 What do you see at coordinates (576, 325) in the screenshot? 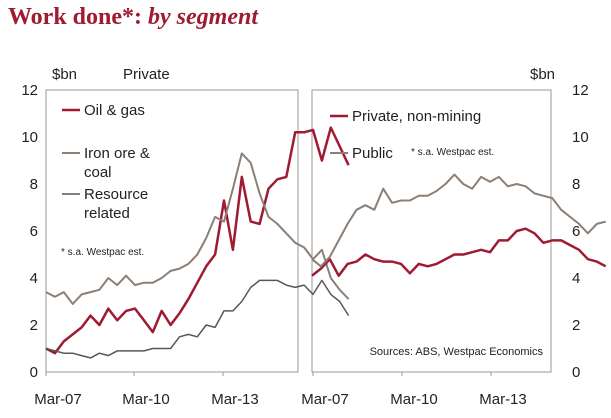
I see `y-tick-label-right: 2` at bounding box center [576, 325].